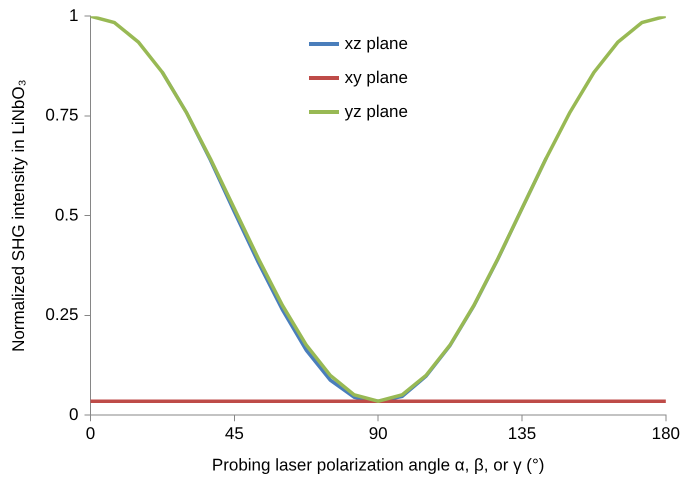 The height and width of the screenshot is (485, 683). What do you see at coordinates (378, 464) in the screenshot?
I see `x-axis-title: Probing laser polarization angle α, β, or γ (°)` at bounding box center [378, 464].